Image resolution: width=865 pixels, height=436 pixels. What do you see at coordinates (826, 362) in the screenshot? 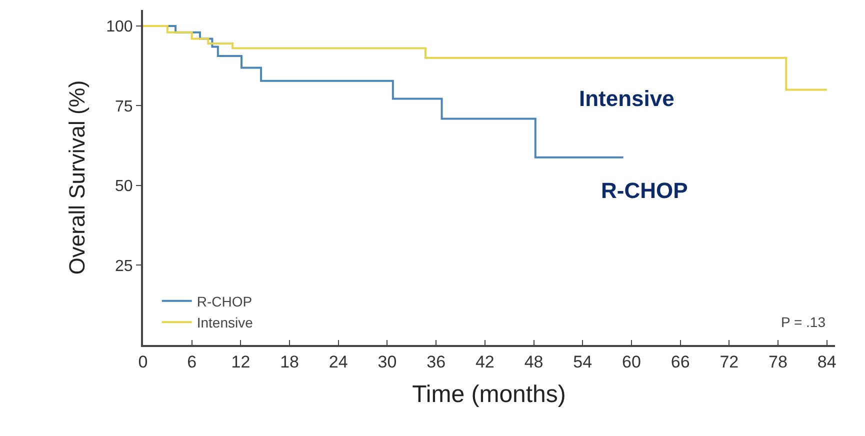
I see `x-tick-label: 84` at bounding box center [826, 362].